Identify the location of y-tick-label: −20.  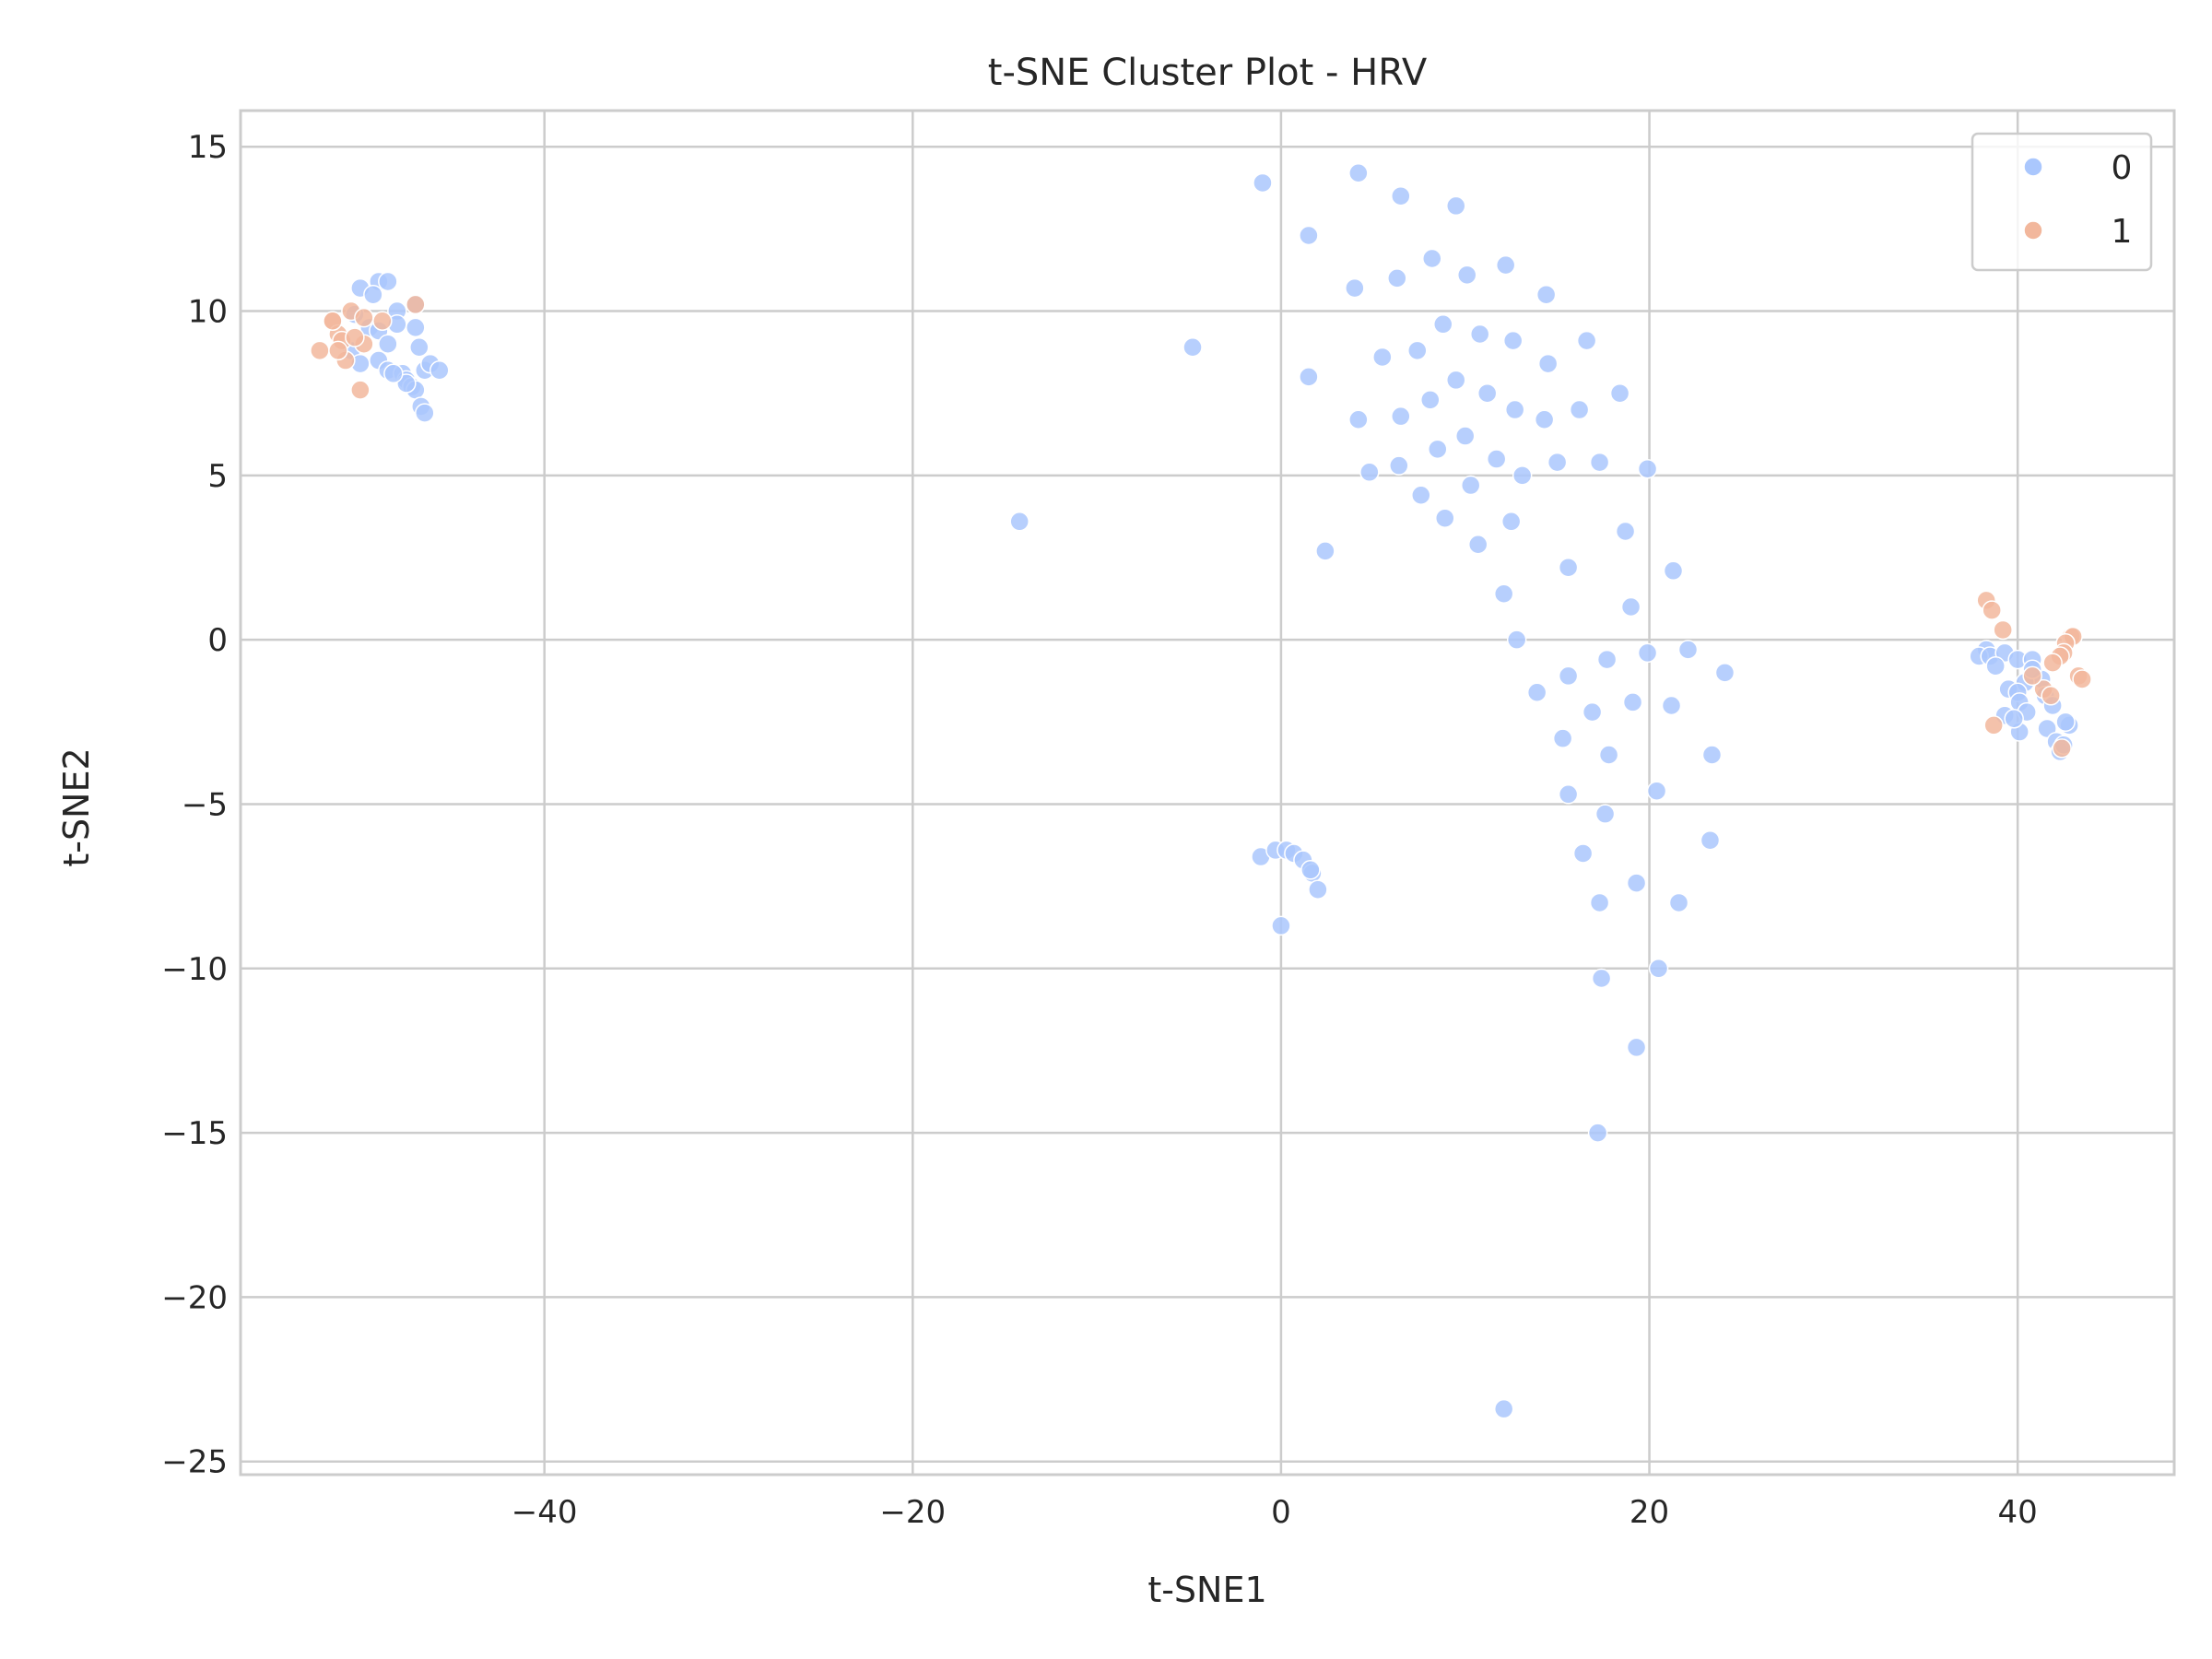
(194, 1297).